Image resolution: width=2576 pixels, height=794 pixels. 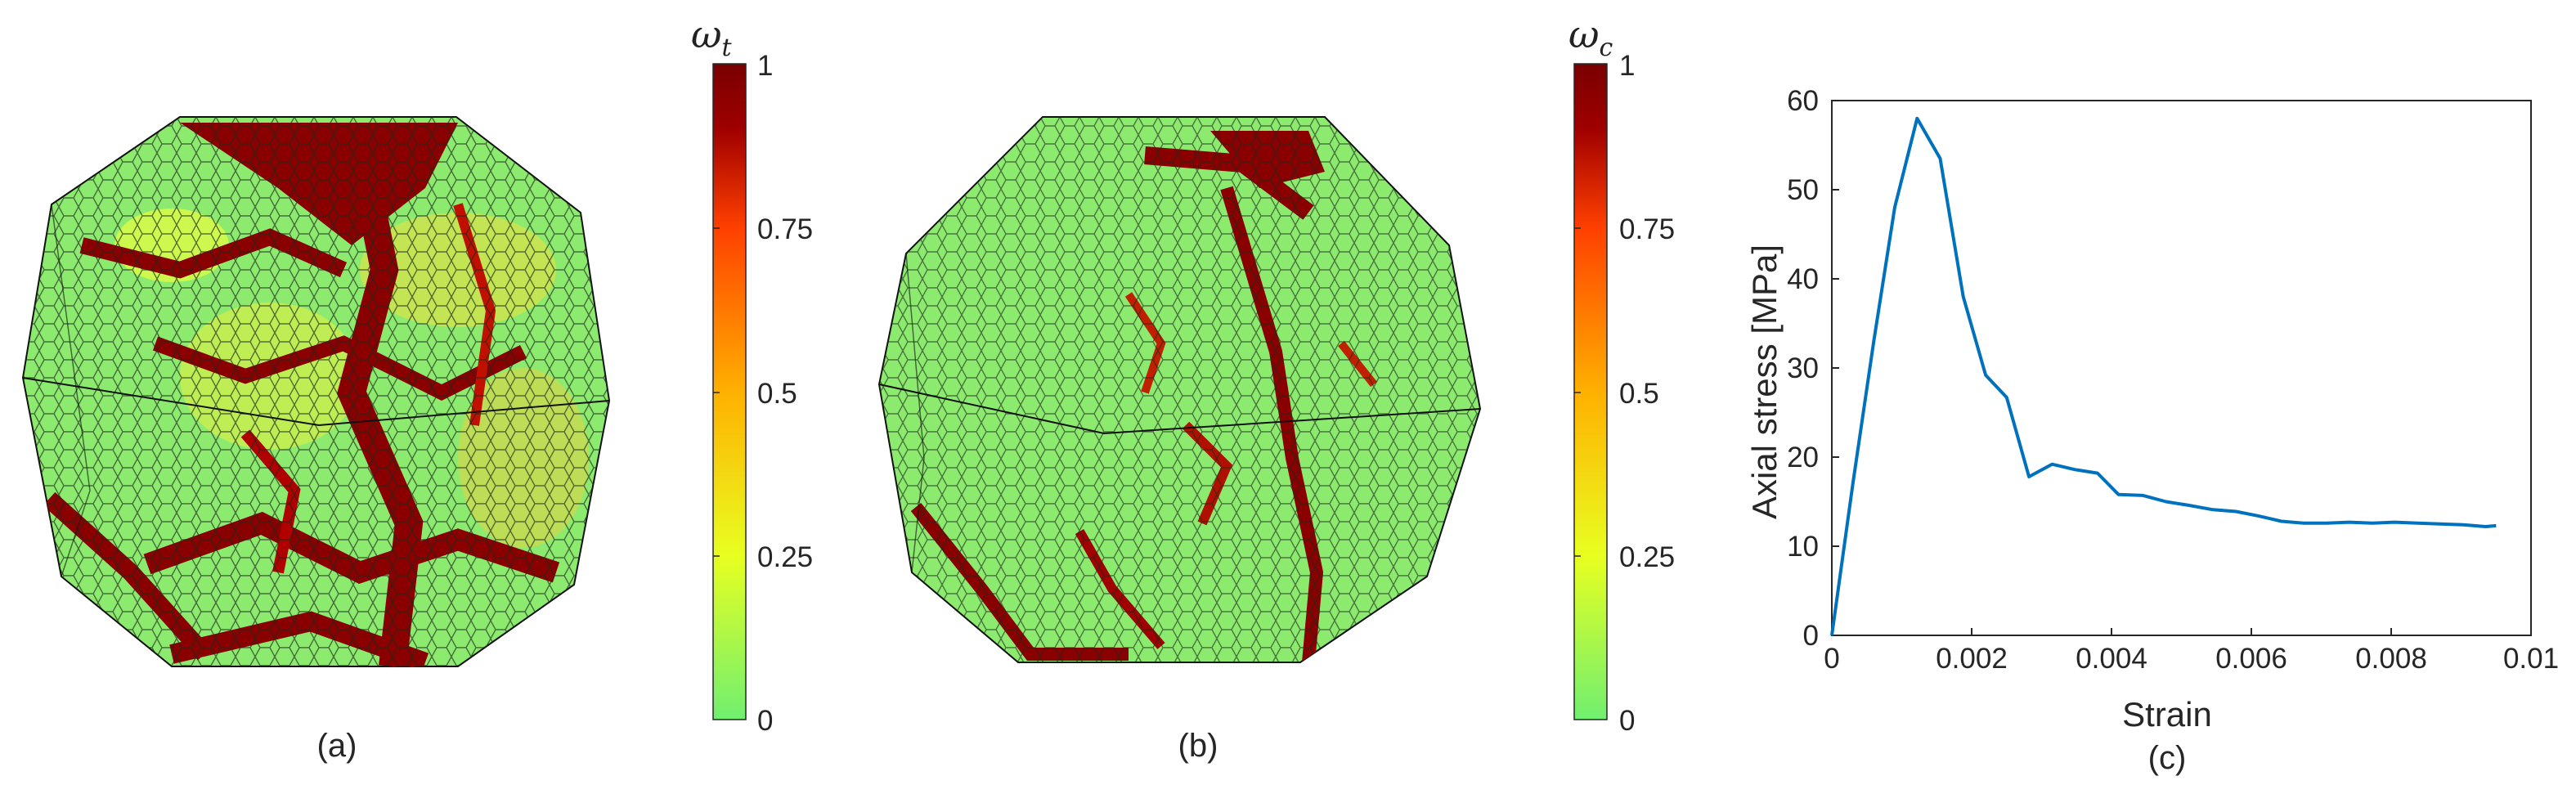 I want to click on colorbar-a-title: ωt, so click(x=712, y=37).